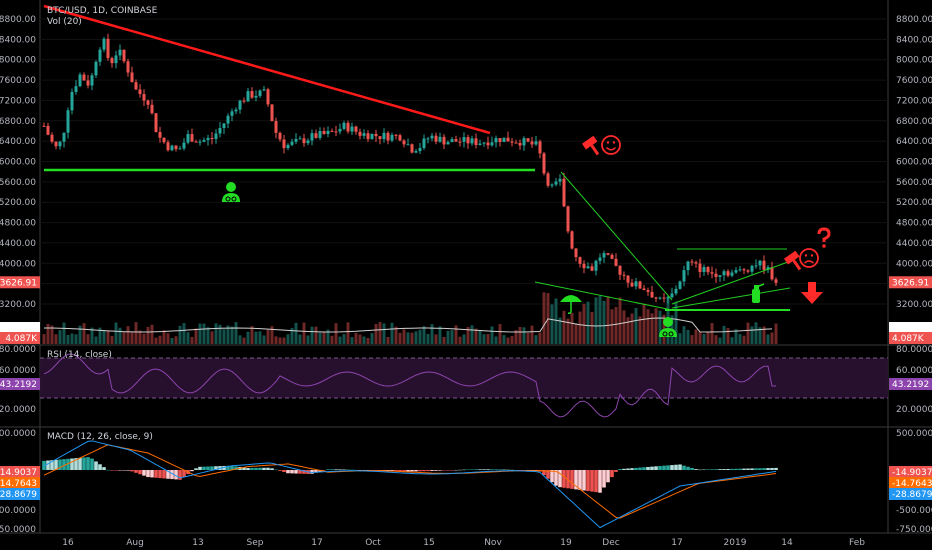 The width and height of the screenshot is (932, 550). Describe the element at coordinates (910, 494) in the screenshot. I see `macd-badge-right-2-bg` at that location.